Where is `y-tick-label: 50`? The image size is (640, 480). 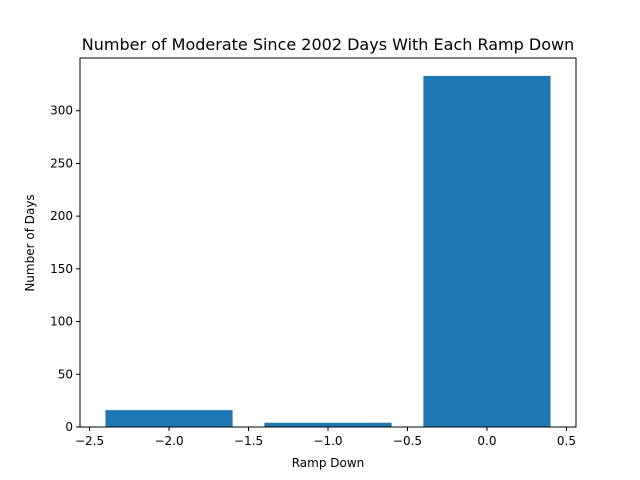 y-tick-label: 50 is located at coordinates (65, 374).